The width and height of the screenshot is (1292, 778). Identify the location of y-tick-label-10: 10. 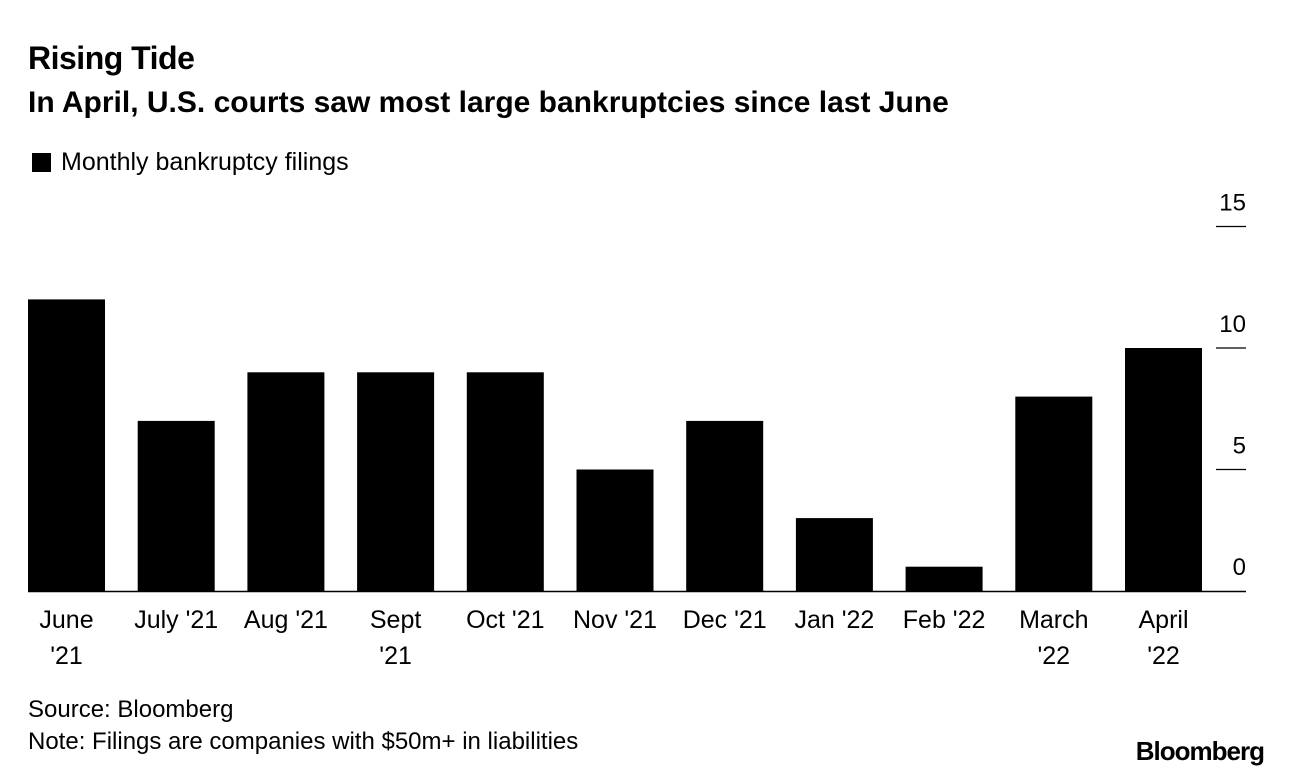
(1232, 324).